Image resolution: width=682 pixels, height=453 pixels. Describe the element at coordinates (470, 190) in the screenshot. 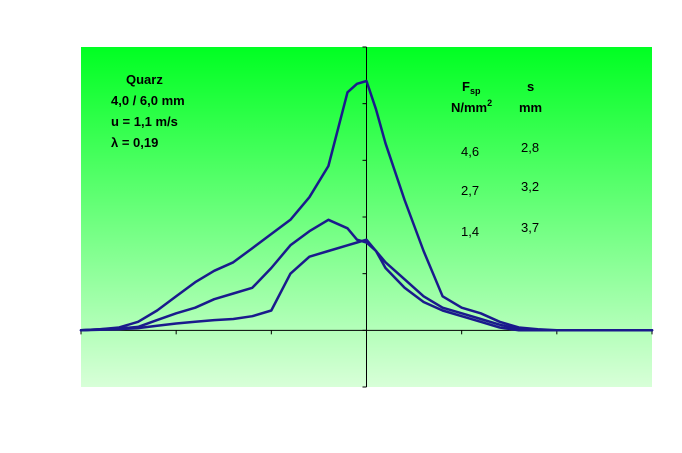

I see `table-cell-f-2: 2,7` at that location.